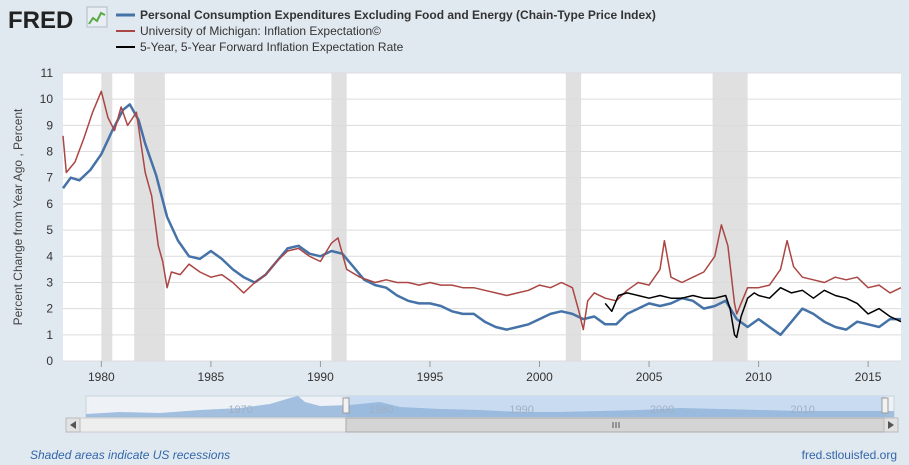 This screenshot has height=465, width=909. What do you see at coordinates (649, 377) in the screenshot?
I see `x-tick-label: 2005` at bounding box center [649, 377].